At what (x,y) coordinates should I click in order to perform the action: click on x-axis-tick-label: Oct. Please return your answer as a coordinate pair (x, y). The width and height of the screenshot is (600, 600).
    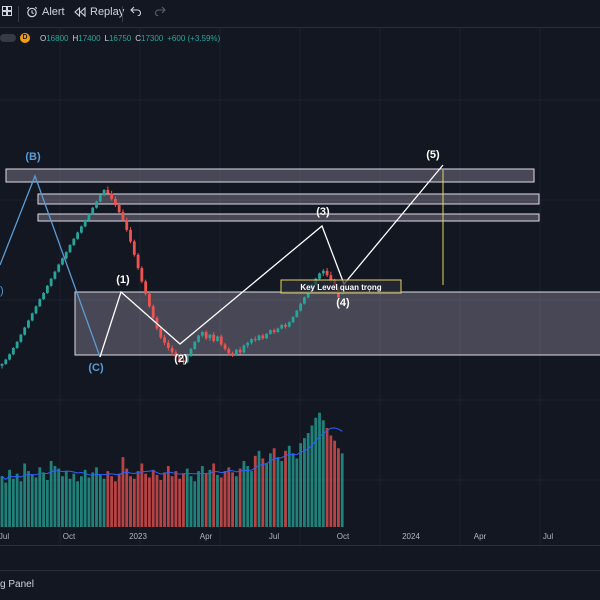
    Looking at the image, I should click on (343, 536).